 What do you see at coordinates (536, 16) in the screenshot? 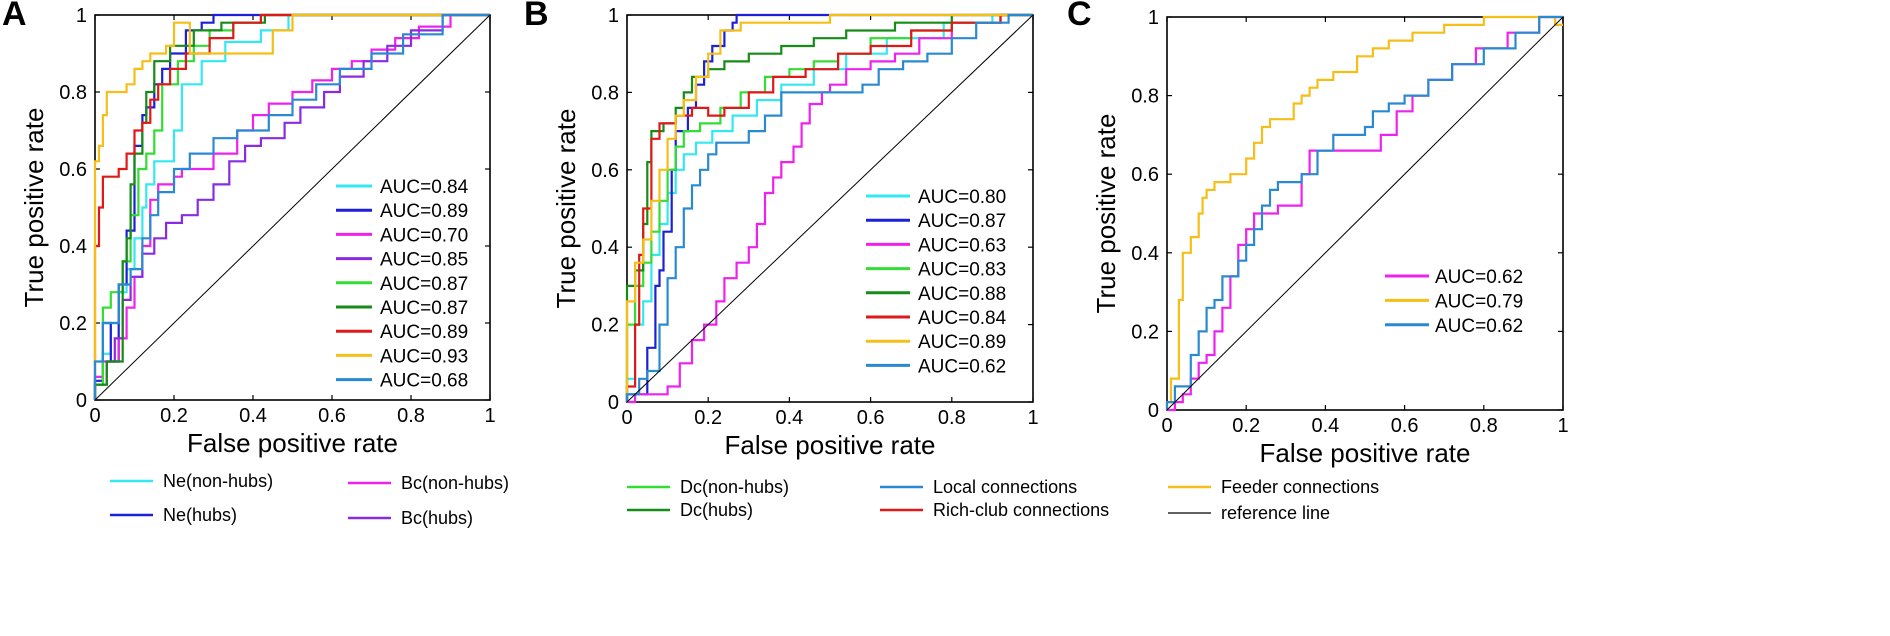
I see `panel-letter: B` at bounding box center [536, 16].